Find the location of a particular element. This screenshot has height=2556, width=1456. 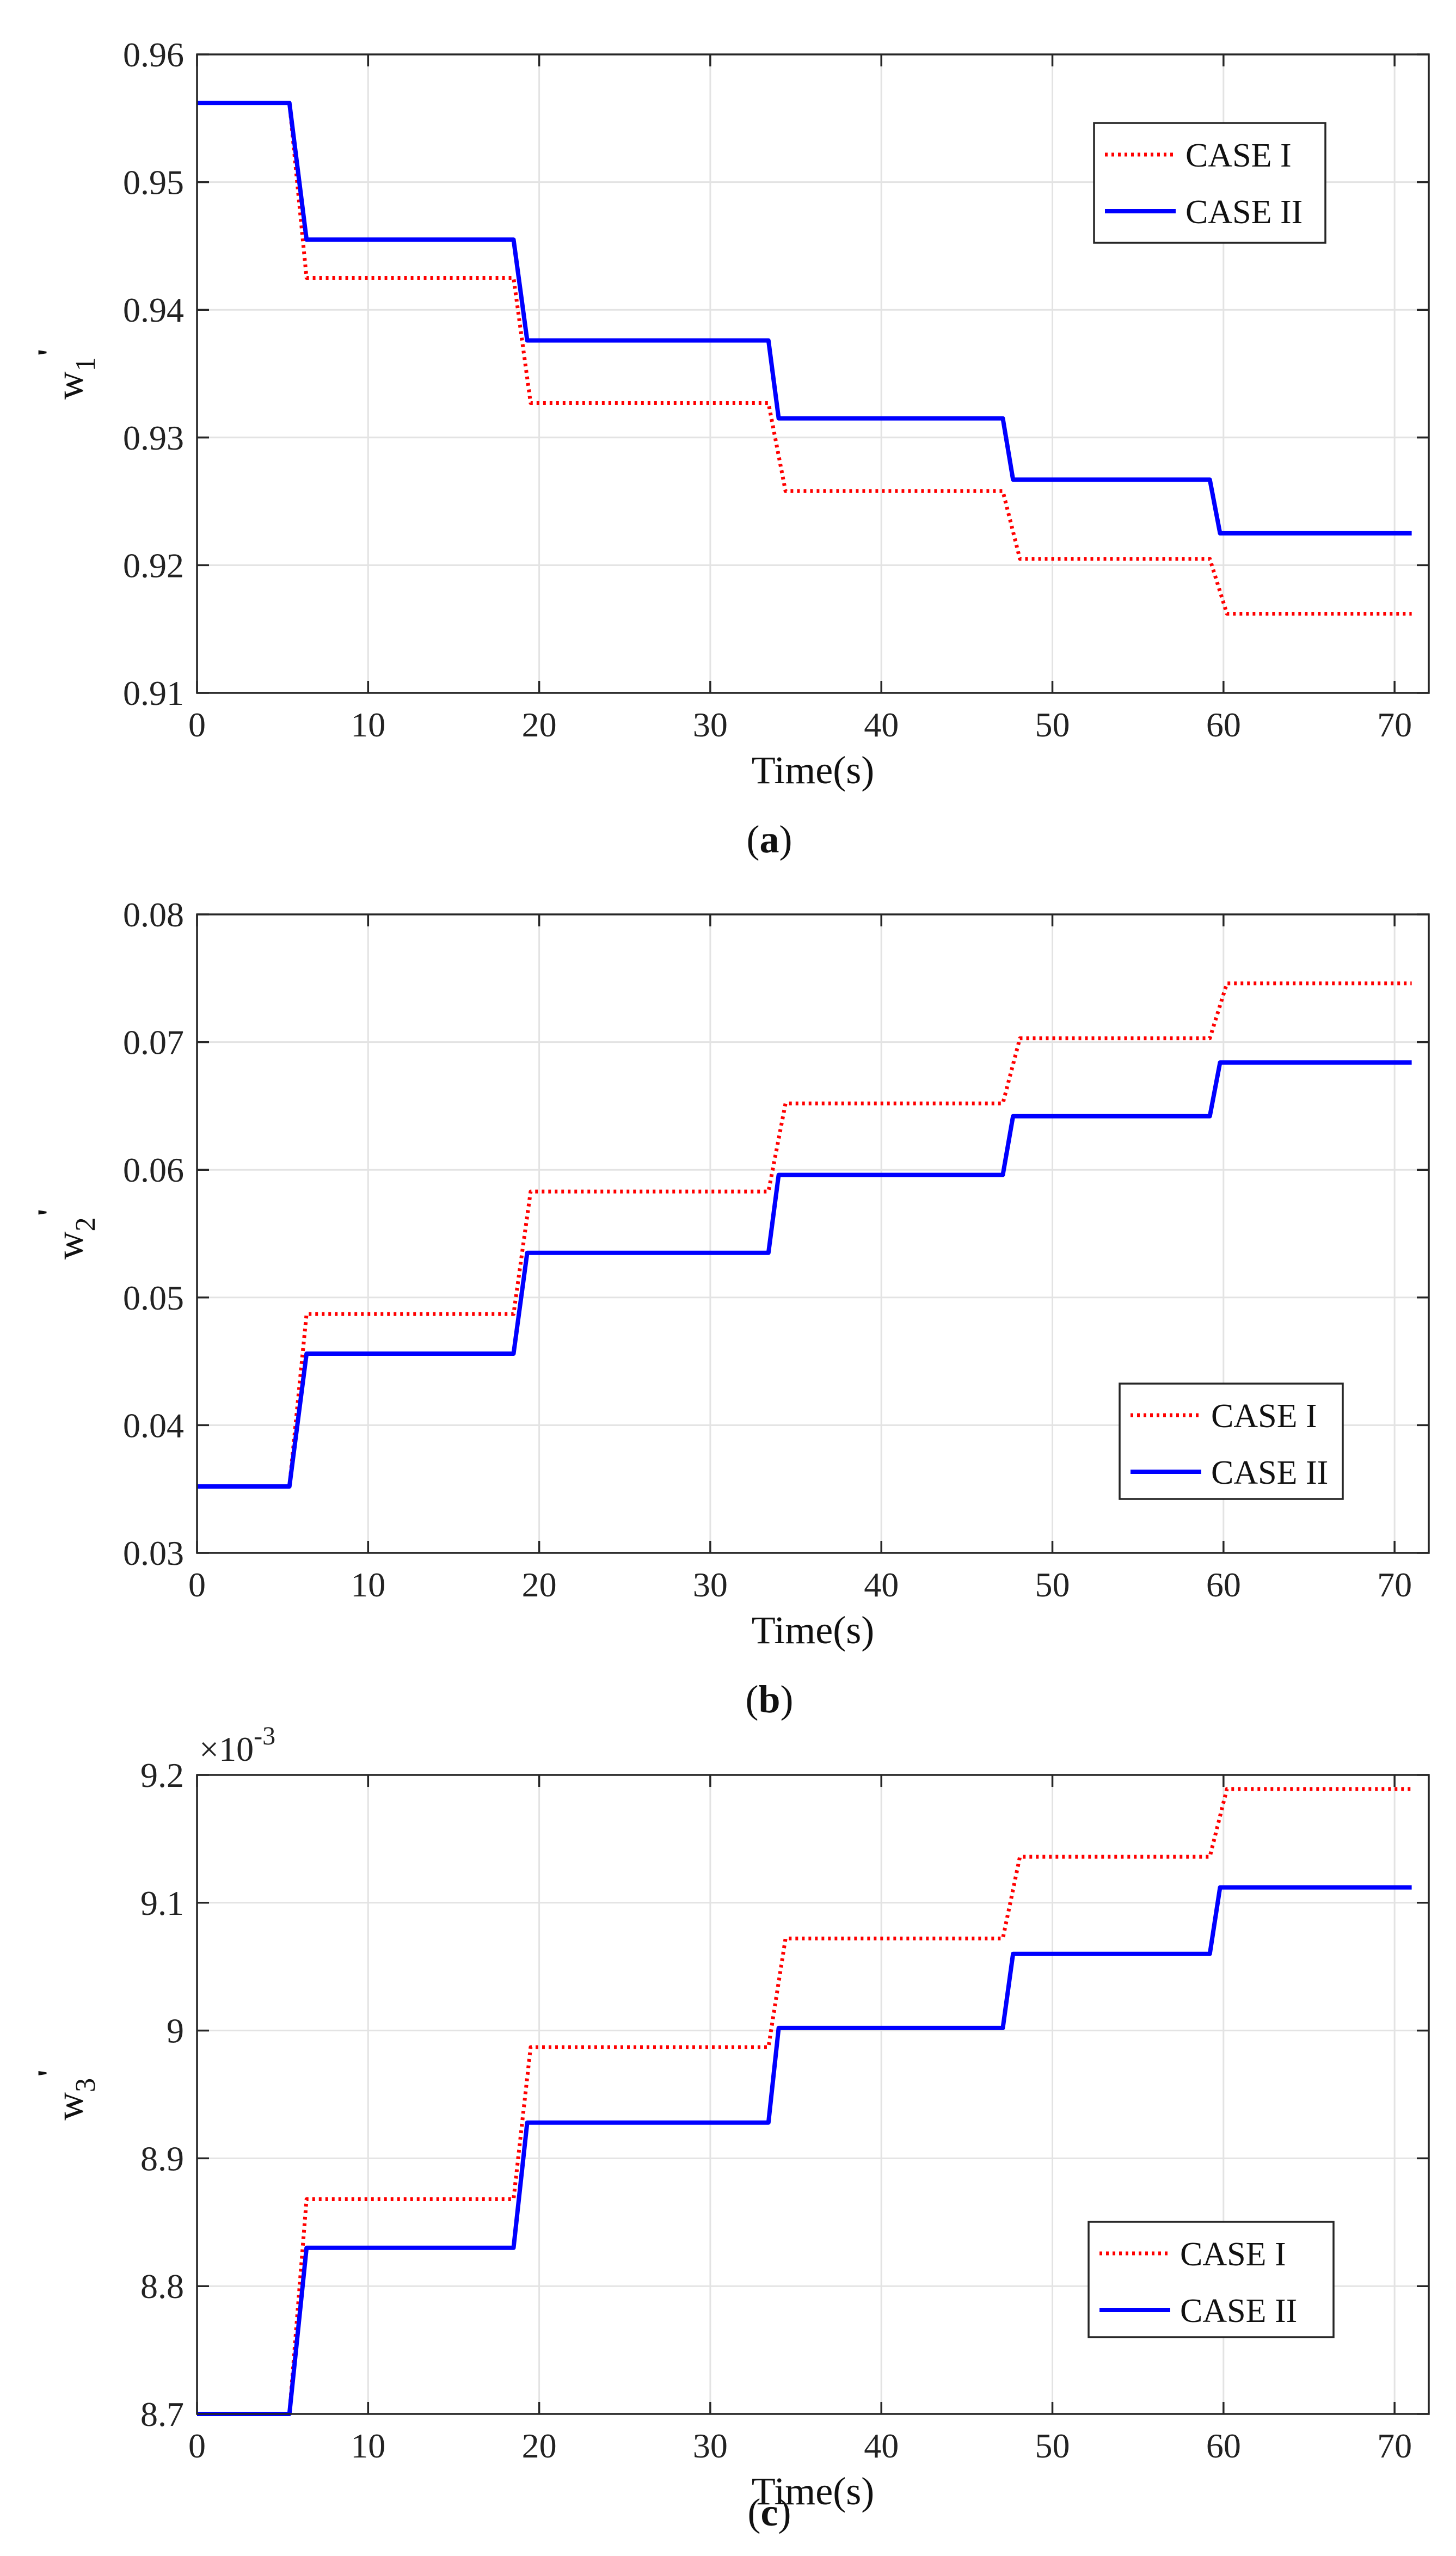

y-tick-label: 8.9 is located at coordinates (162, 2159).